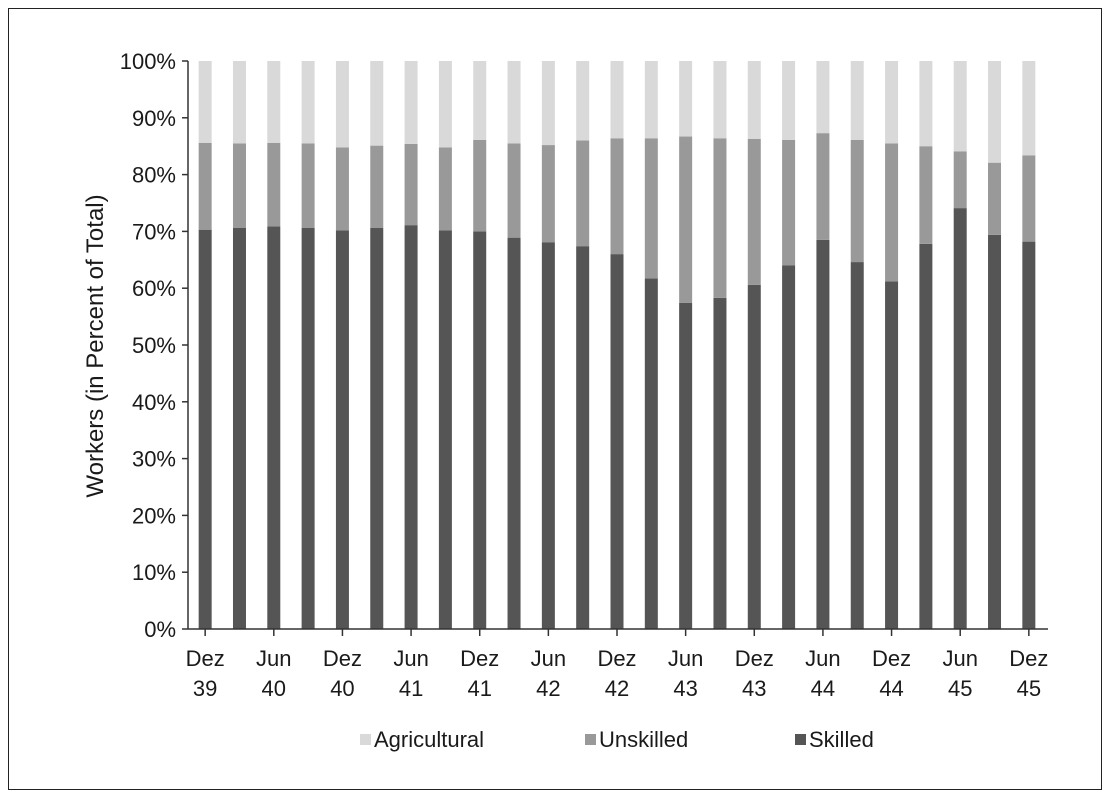 The width and height of the screenshot is (1118, 796). I want to click on y-tick-label: 50%, so click(154, 345).